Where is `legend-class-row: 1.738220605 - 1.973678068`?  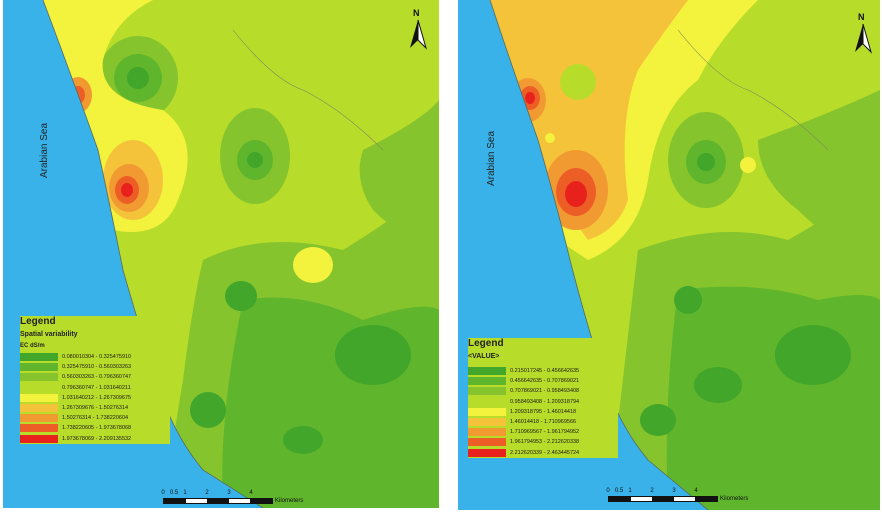
legend-class-row: 1.738220605 - 1.973678068 is located at coordinates (95, 428).